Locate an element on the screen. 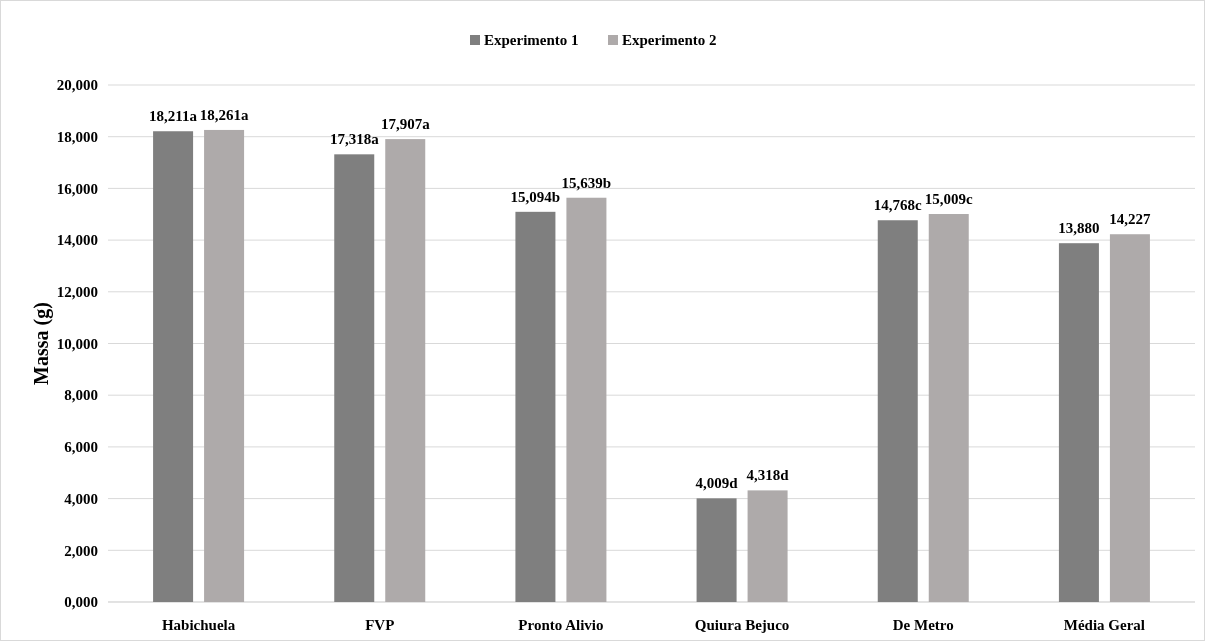 The height and width of the screenshot is (641, 1205). legend-label: Experimento 2 is located at coordinates (669, 40).